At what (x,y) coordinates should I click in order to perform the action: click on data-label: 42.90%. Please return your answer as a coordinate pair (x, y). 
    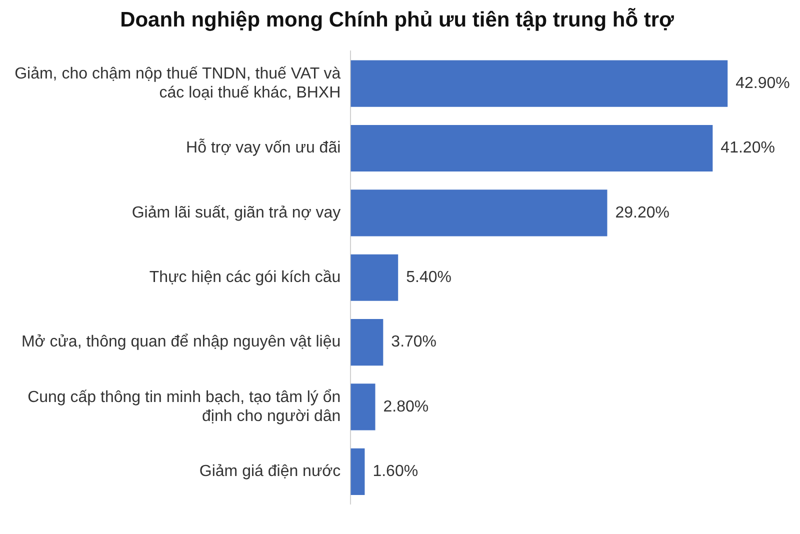
    Looking at the image, I should click on (763, 83).